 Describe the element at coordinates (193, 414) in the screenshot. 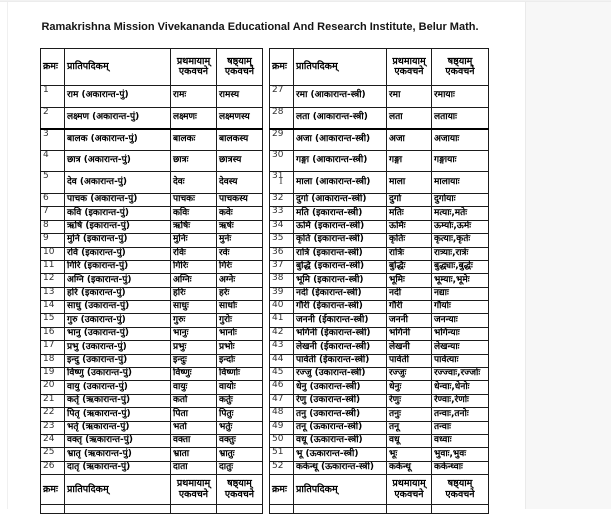

I see `cell-prathama: पिता` at that location.